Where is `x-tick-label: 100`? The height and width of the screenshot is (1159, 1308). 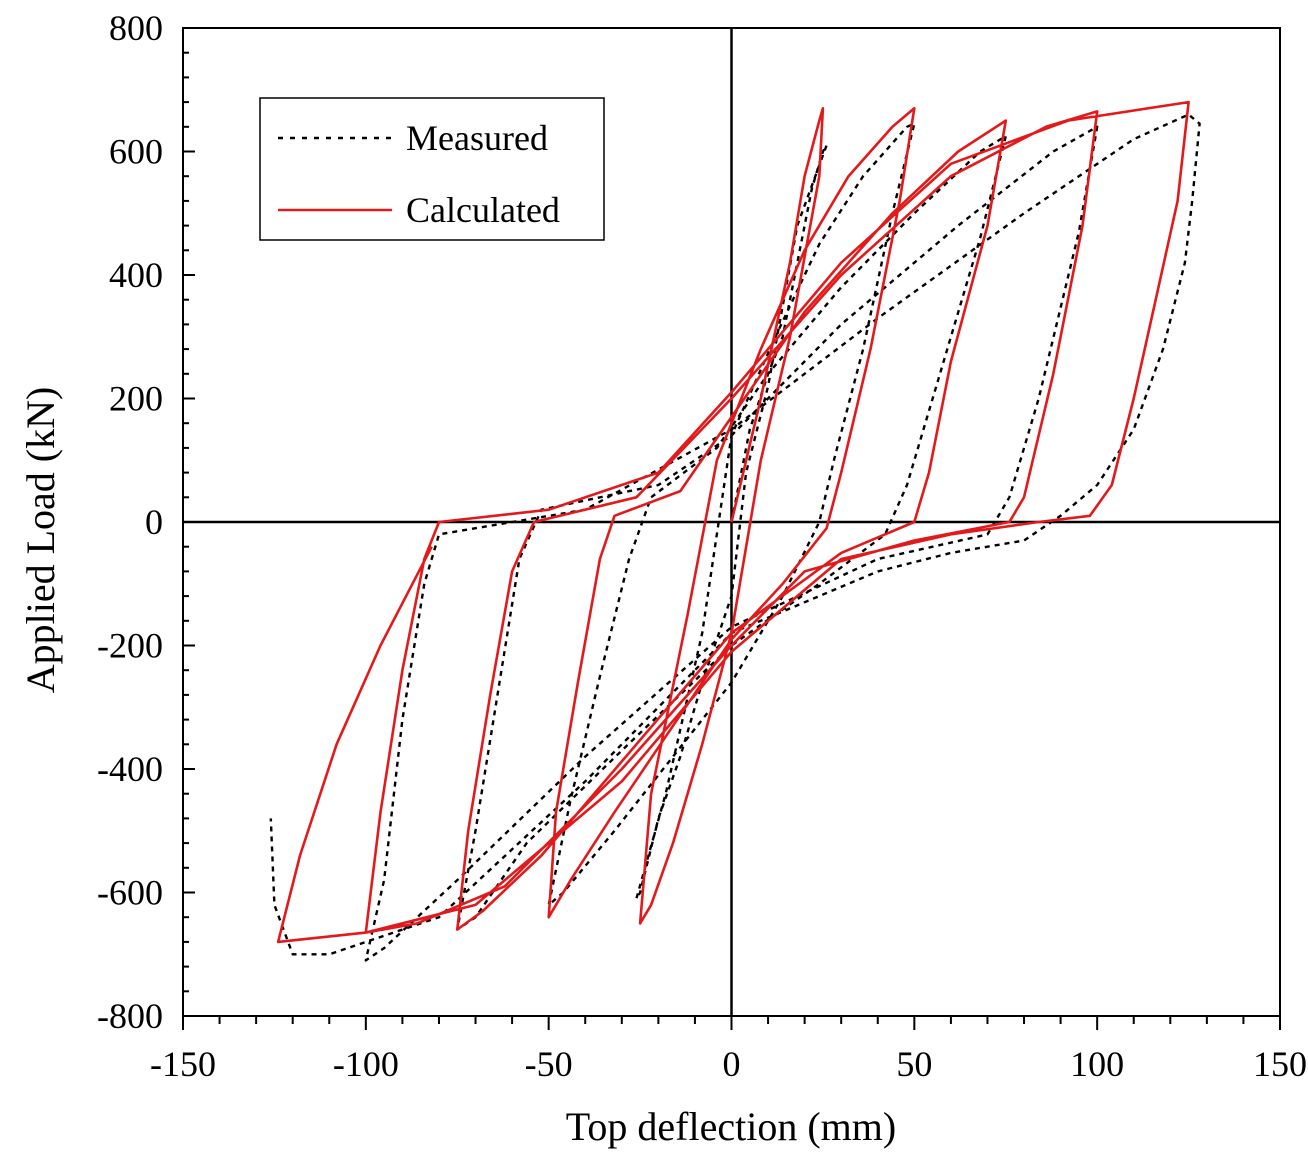 x-tick-label: 100 is located at coordinates (1097, 1064).